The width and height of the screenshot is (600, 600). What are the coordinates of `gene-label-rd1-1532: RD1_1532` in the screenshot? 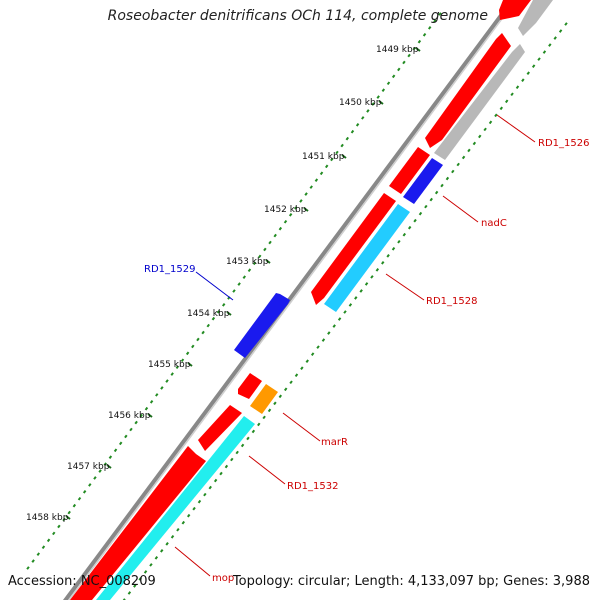 It's located at (312, 486).